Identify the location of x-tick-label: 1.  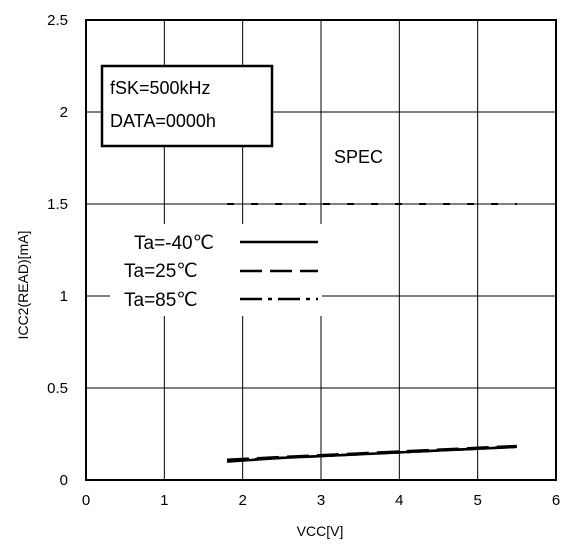
(164, 500).